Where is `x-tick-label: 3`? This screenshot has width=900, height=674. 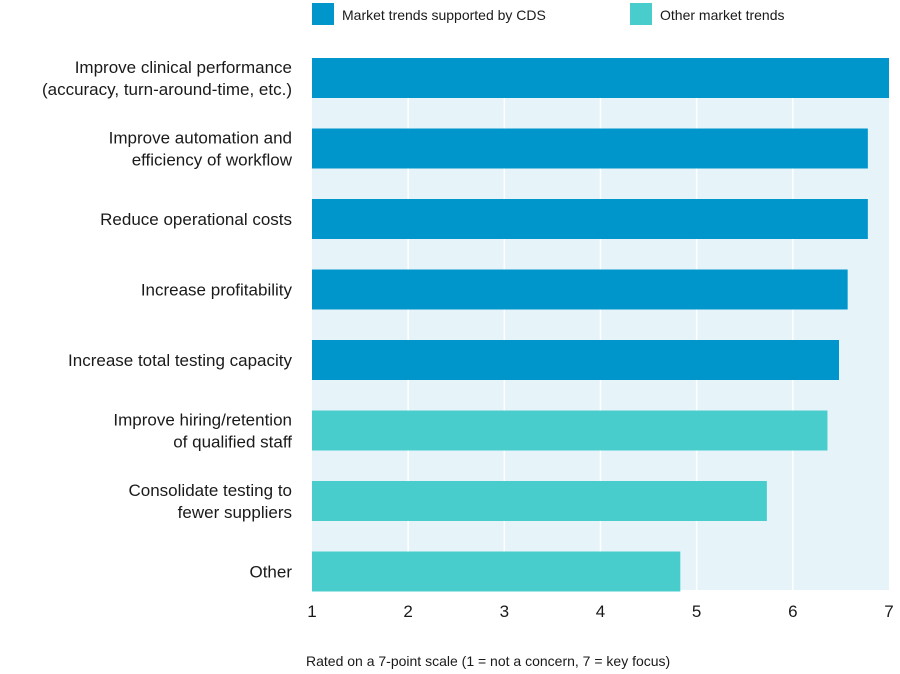
x-tick-label: 3 is located at coordinates (504, 611).